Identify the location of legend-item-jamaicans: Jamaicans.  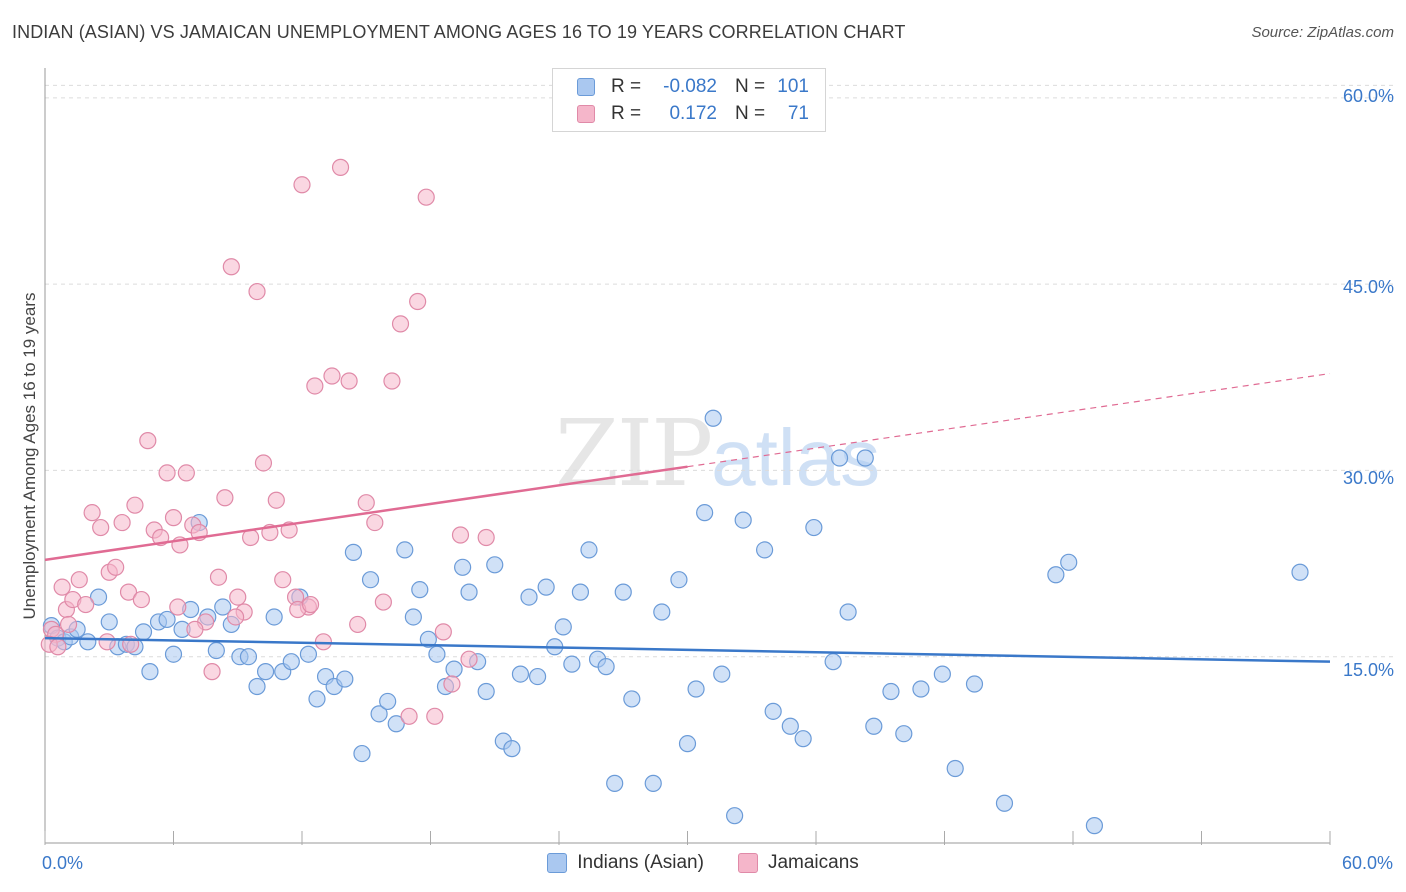
(798, 863).